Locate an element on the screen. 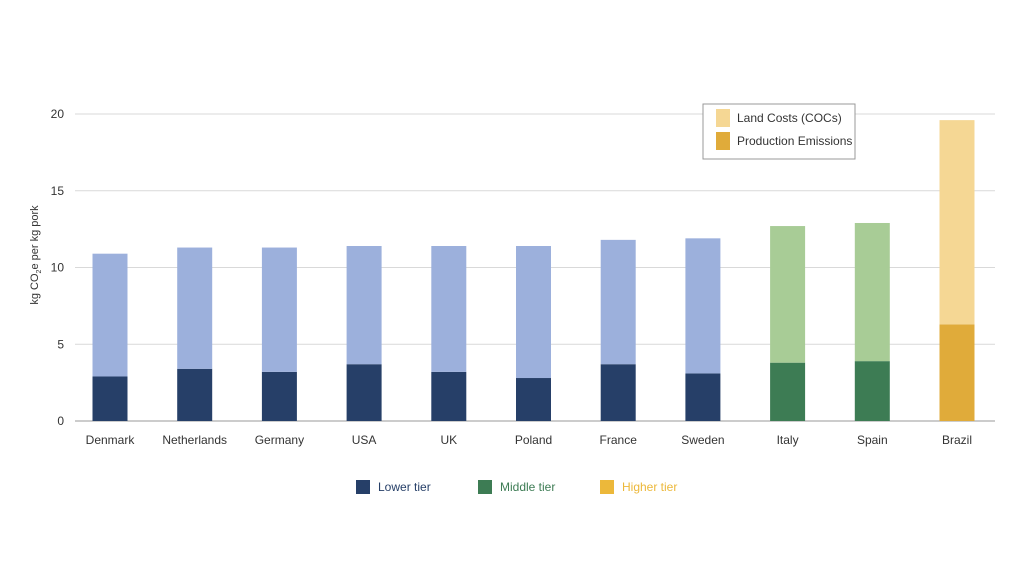 This screenshot has height=576, width=1024. y-tick-label: 5 is located at coordinates (60, 344).